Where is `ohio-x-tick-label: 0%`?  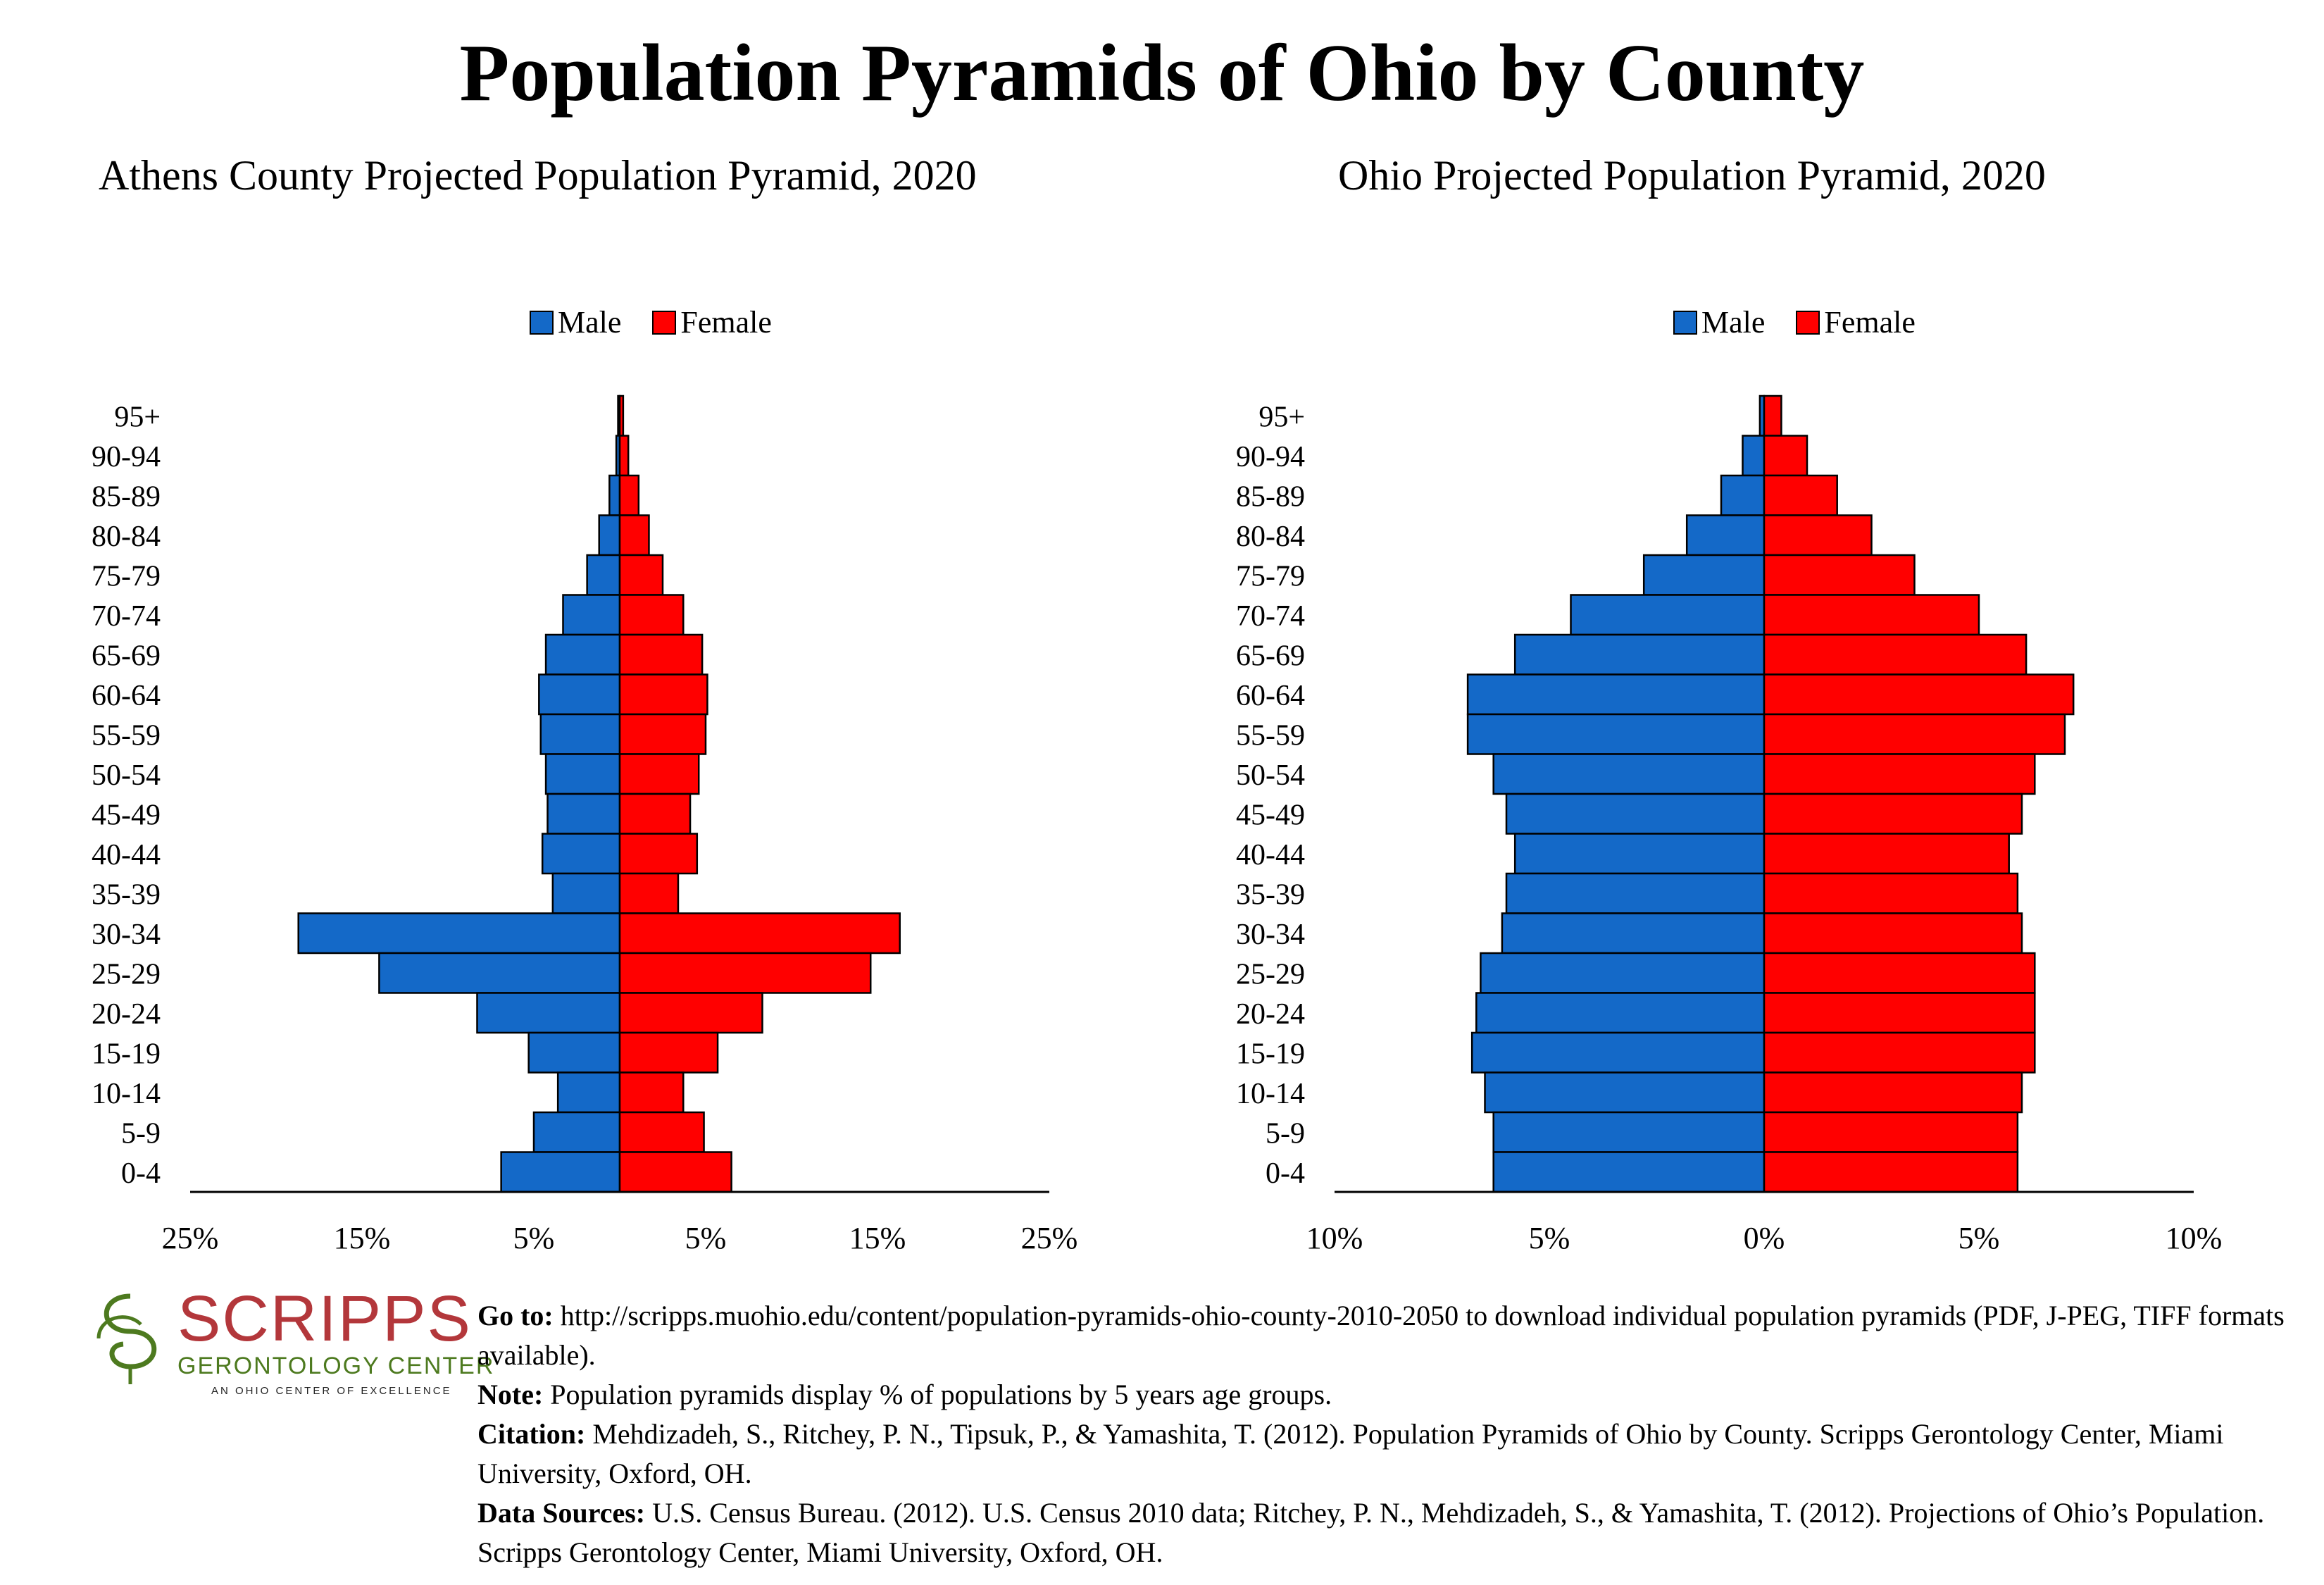 ohio-x-tick-label: 0% is located at coordinates (1764, 1238).